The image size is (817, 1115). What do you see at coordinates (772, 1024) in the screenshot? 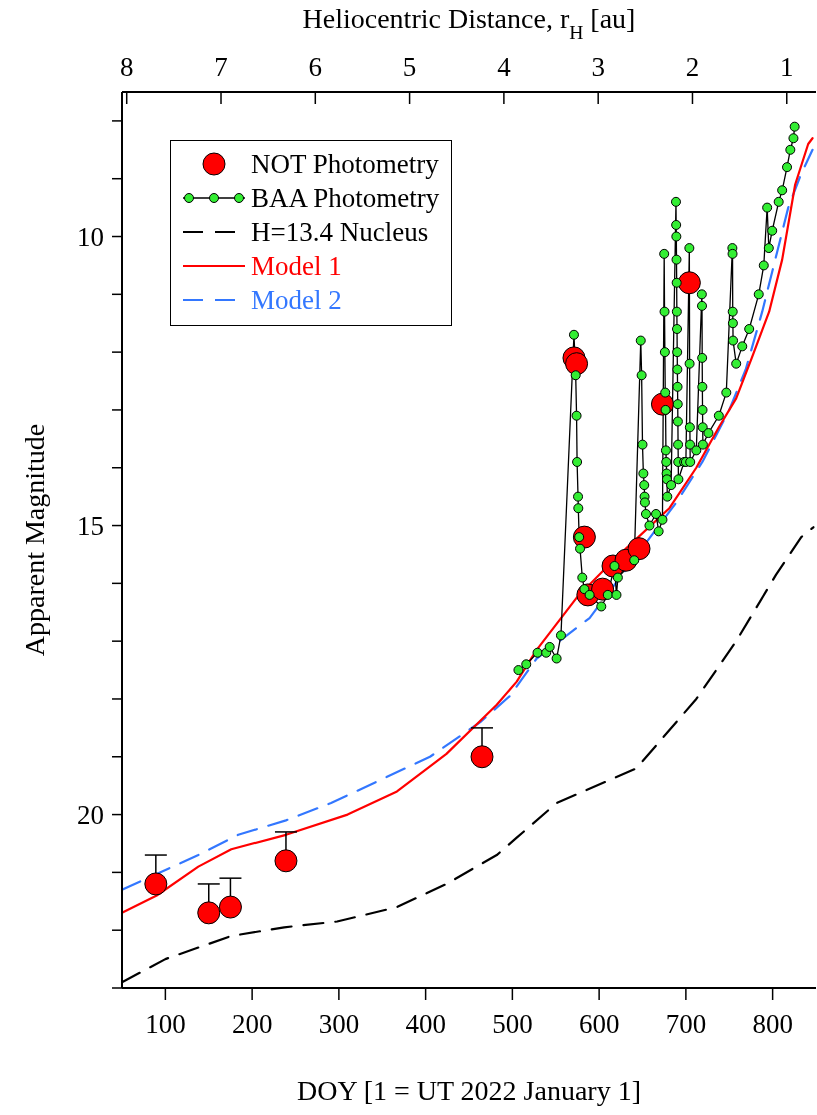
I see `x-tick-label: 800` at bounding box center [772, 1024].